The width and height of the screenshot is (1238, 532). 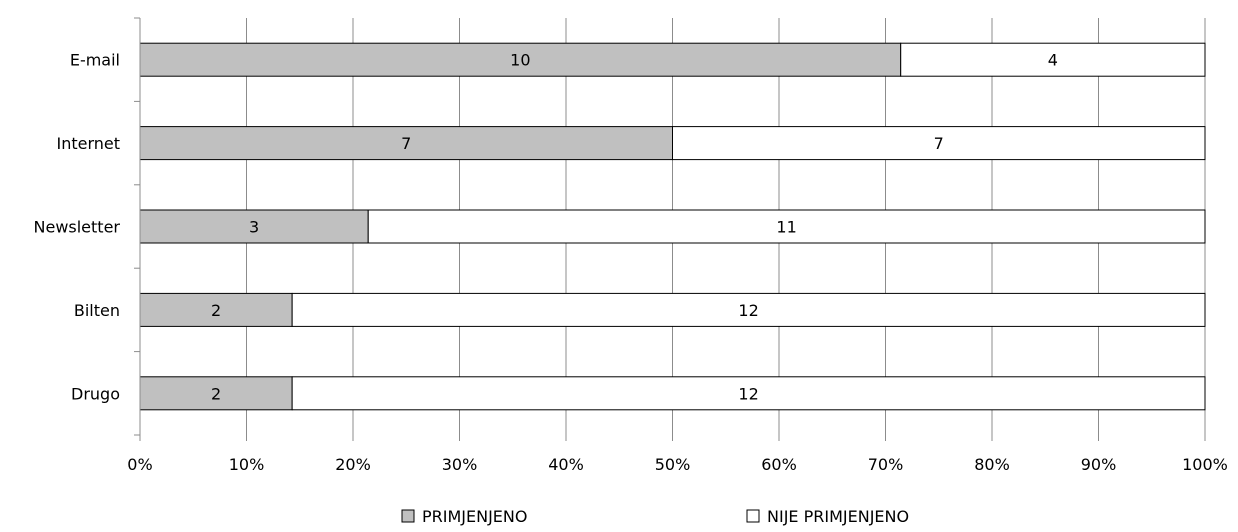 What do you see at coordinates (88, 143) in the screenshot?
I see `category-label: Internet` at bounding box center [88, 143].